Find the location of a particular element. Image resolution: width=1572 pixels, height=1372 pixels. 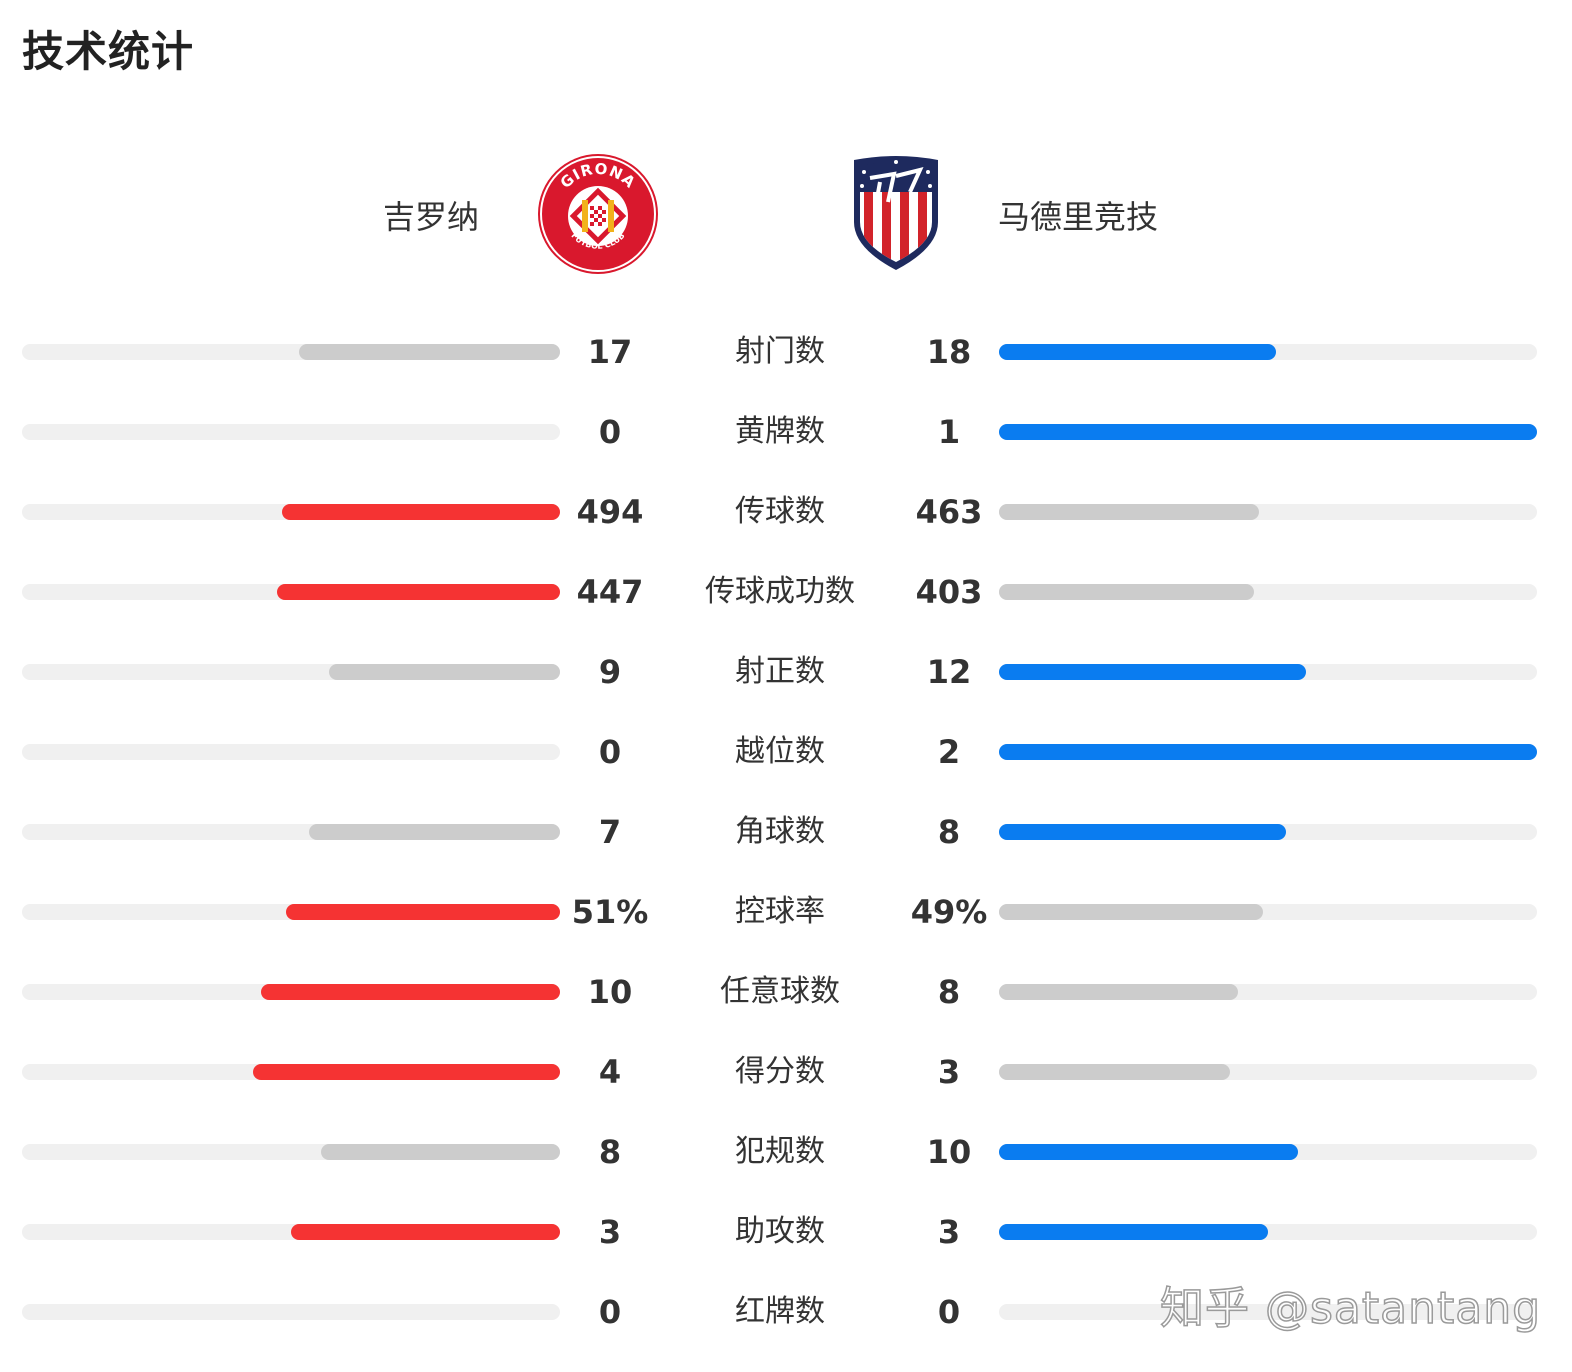

home-value: 4 is located at coordinates (610, 1072).